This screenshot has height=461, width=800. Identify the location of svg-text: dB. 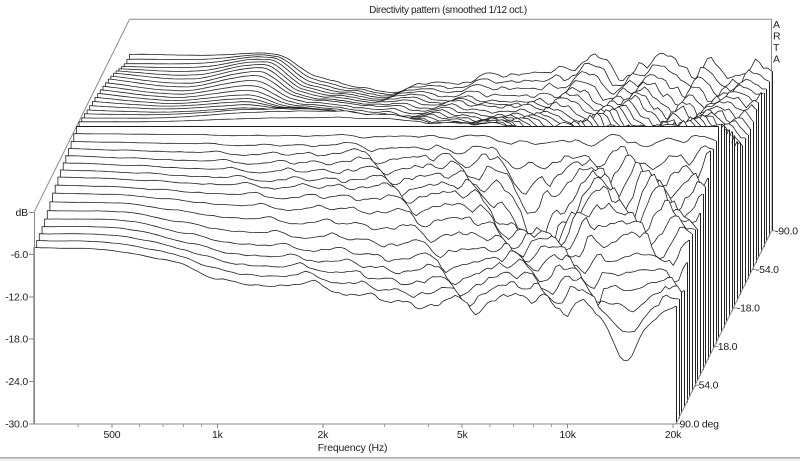
(22, 213).